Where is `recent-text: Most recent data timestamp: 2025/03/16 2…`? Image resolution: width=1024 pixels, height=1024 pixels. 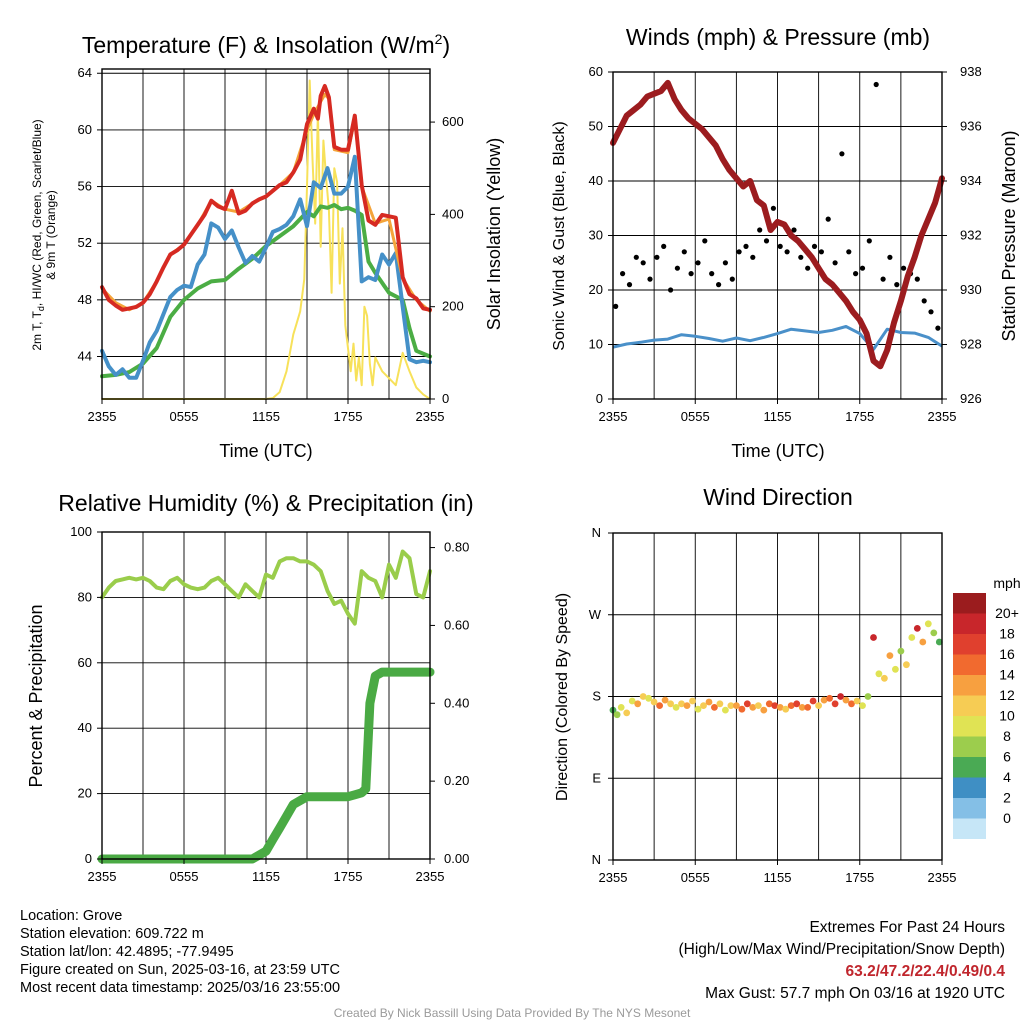 recent-text: Most recent data timestamp: 2025/03/16 2… is located at coordinates (180, 988).